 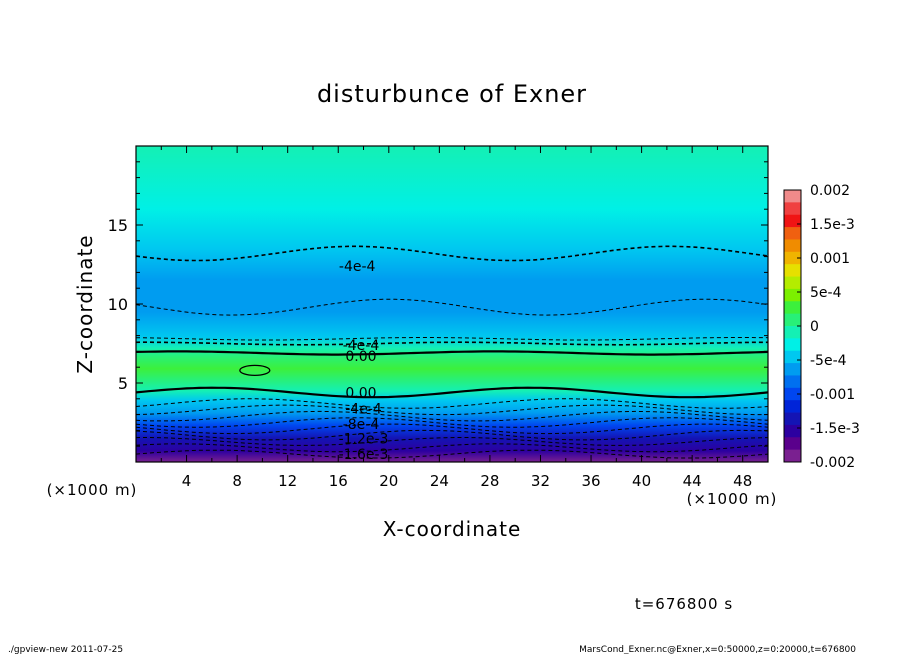 I want to click on colorbar-label: -5e-4, so click(x=828, y=361).